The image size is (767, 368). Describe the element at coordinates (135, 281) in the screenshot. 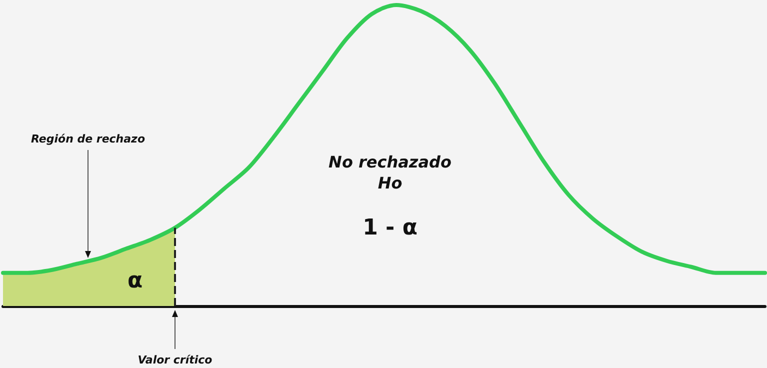

I see `annotation: α` at that location.